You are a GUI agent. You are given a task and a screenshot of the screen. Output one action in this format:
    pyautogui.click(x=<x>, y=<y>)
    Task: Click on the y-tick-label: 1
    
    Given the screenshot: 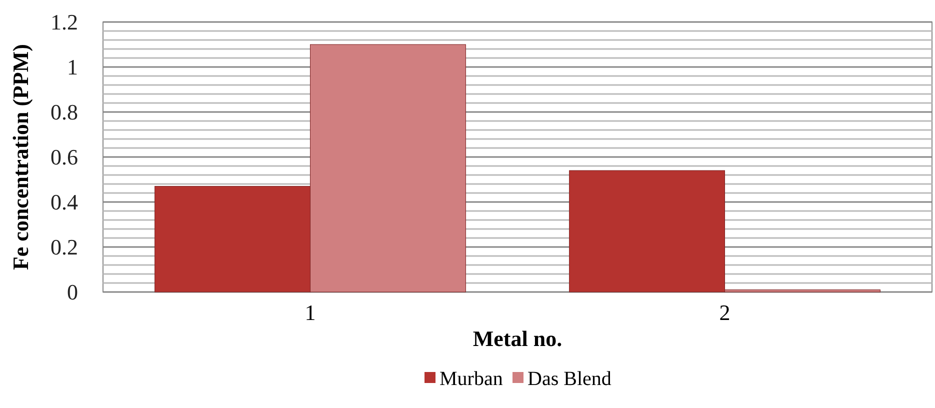 What is the action you would take?
    pyautogui.click(x=72, y=67)
    